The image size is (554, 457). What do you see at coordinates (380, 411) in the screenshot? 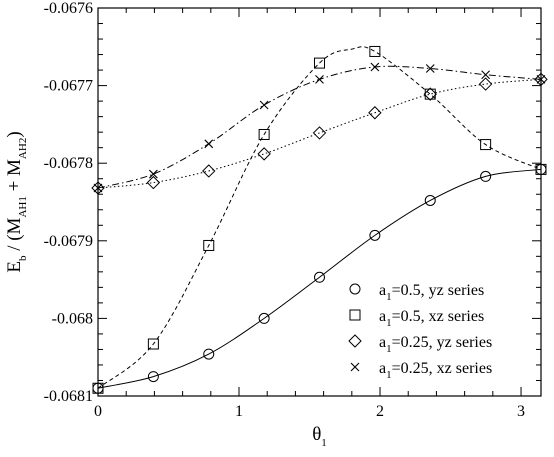
I see `x-tick-label: 2` at bounding box center [380, 411].